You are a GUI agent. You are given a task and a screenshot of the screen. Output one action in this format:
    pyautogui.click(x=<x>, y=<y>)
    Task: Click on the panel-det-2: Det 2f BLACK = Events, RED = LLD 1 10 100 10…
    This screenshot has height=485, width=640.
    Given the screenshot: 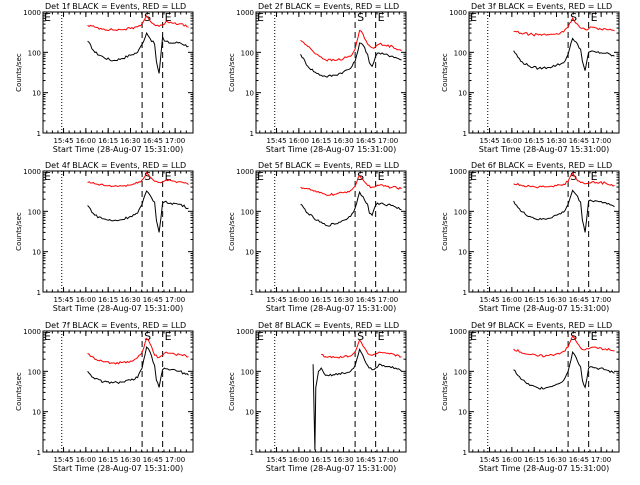 What is the action you would take?
    pyautogui.click(x=317, y=78)
    